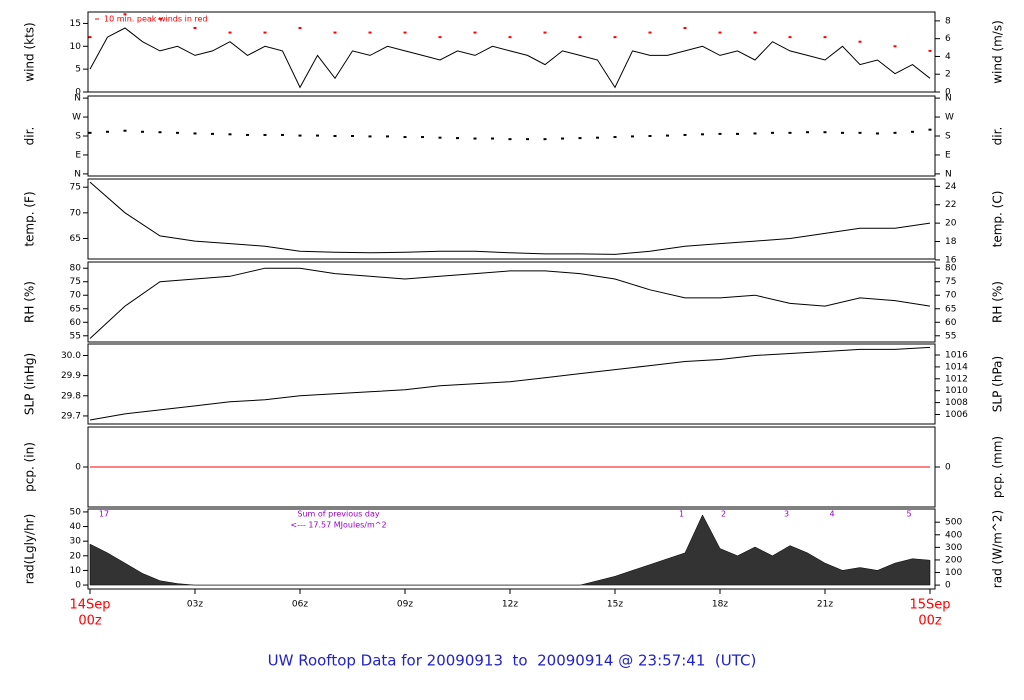  Describe the element at coordinates (950, 282) in the screenshot. I see `y2-tick-label: 75` at that location.